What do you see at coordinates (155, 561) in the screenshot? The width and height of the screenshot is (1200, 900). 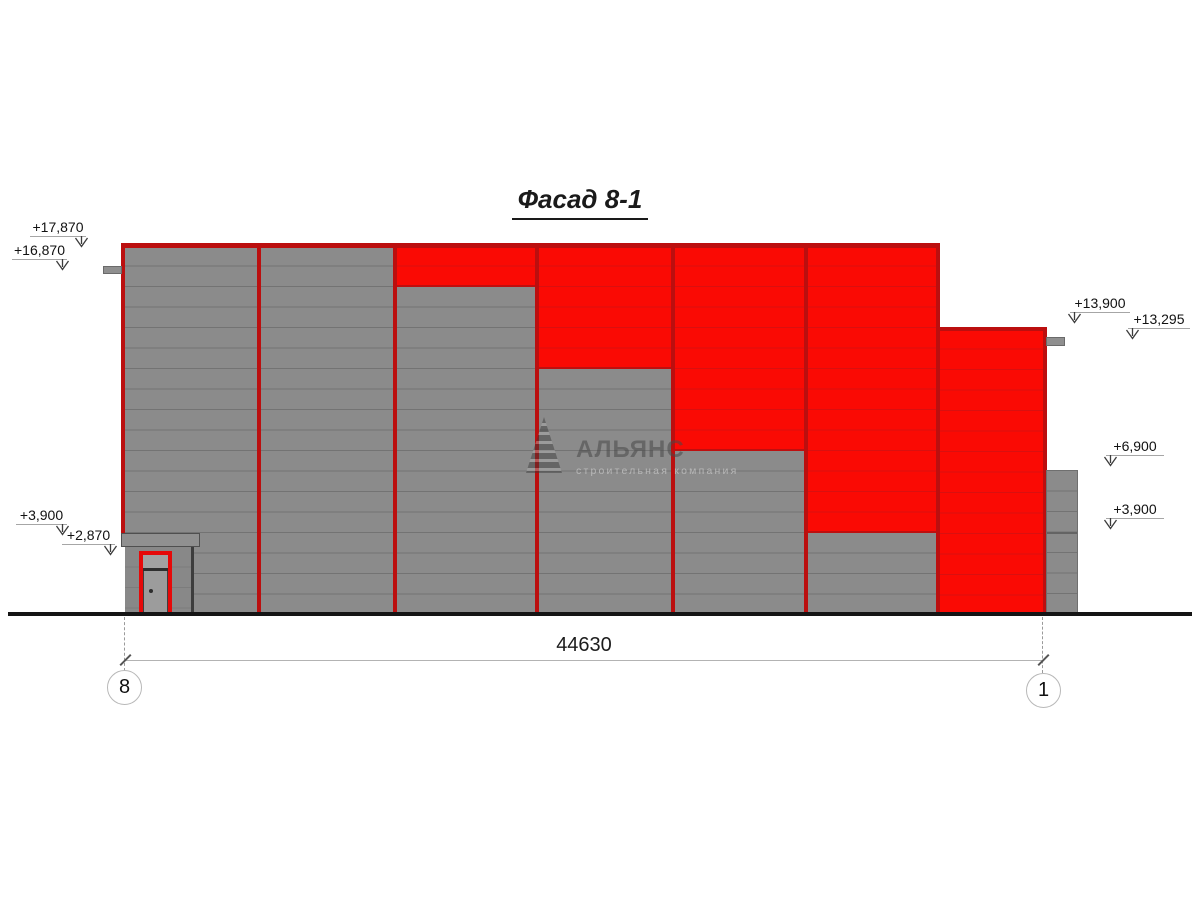 I see `door-transom-window` at bounding box center [155, 561].